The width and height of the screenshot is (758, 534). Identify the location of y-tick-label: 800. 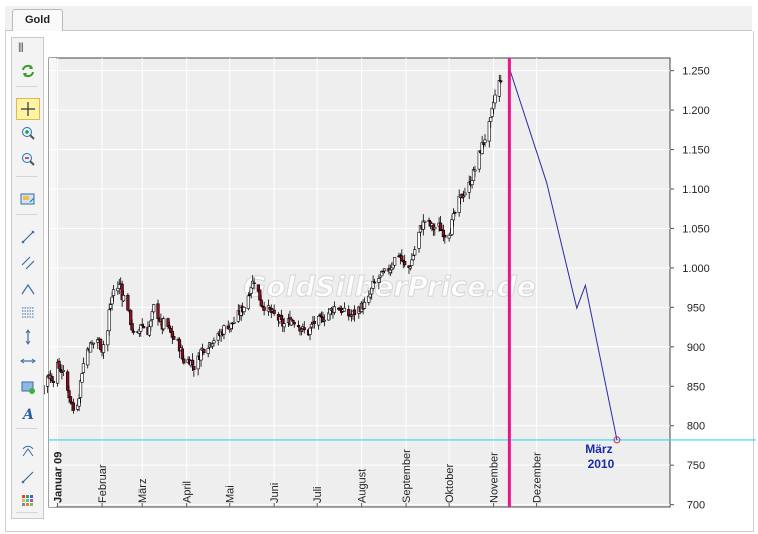
(696, 427).